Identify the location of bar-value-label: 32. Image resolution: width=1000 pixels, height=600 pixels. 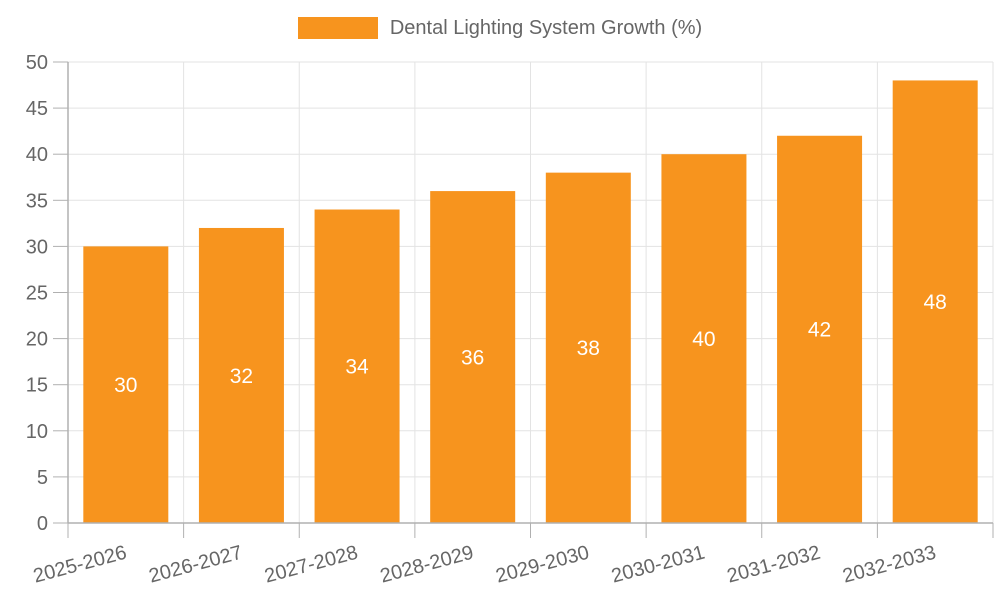
(241, 376).